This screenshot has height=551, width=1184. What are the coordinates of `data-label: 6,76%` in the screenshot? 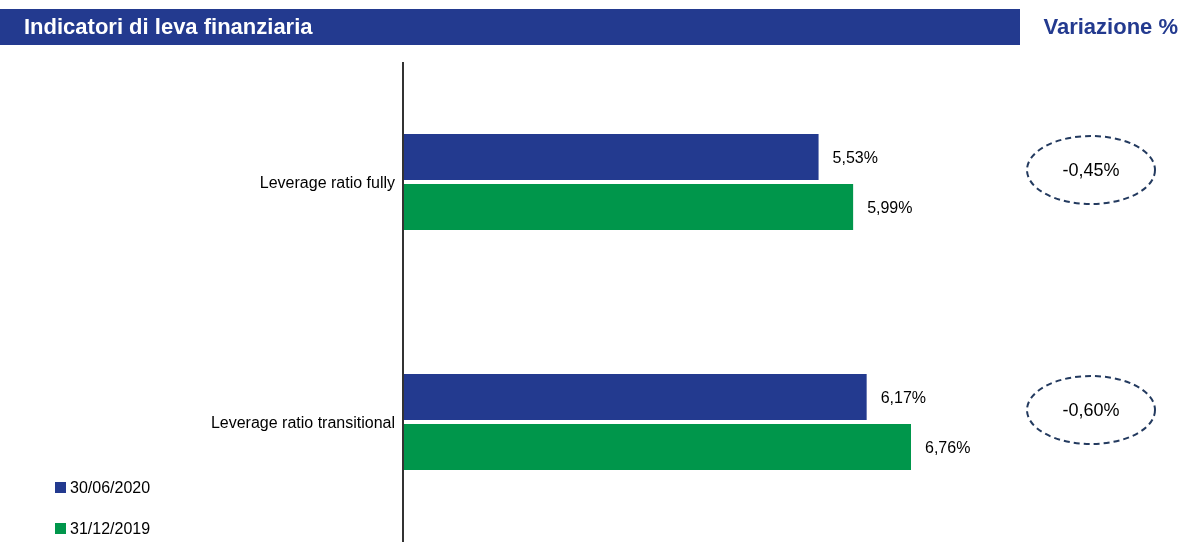 It's located at (948, 447).